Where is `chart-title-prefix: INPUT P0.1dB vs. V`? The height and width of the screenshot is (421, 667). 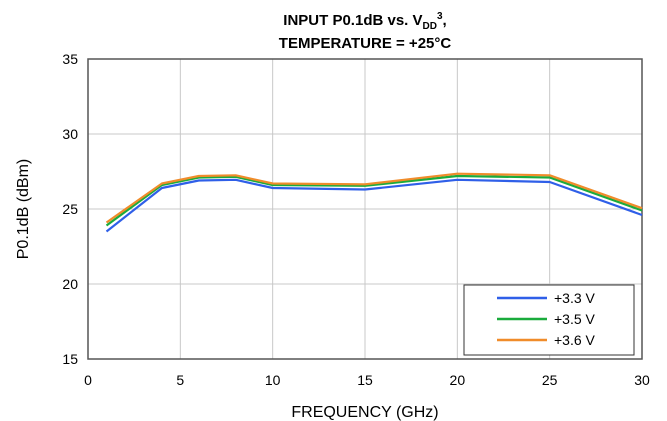
chart-title-prefix: INPUT P0.1dB vs. V is located at coordinates (353, 20).